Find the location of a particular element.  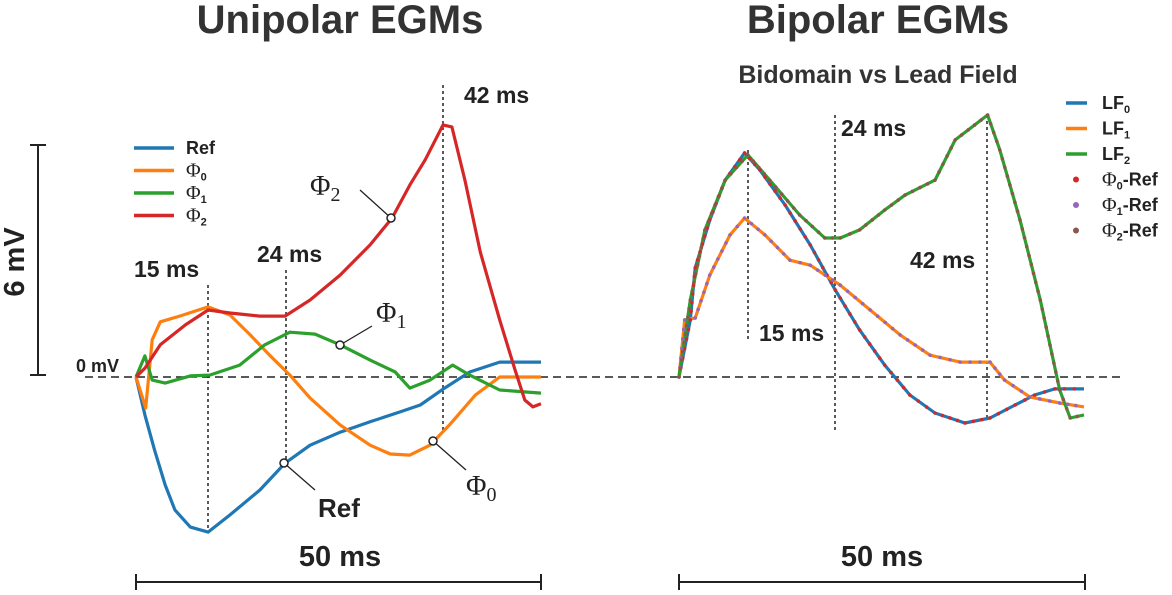

callout-lines is located at coordinates (375, 340).